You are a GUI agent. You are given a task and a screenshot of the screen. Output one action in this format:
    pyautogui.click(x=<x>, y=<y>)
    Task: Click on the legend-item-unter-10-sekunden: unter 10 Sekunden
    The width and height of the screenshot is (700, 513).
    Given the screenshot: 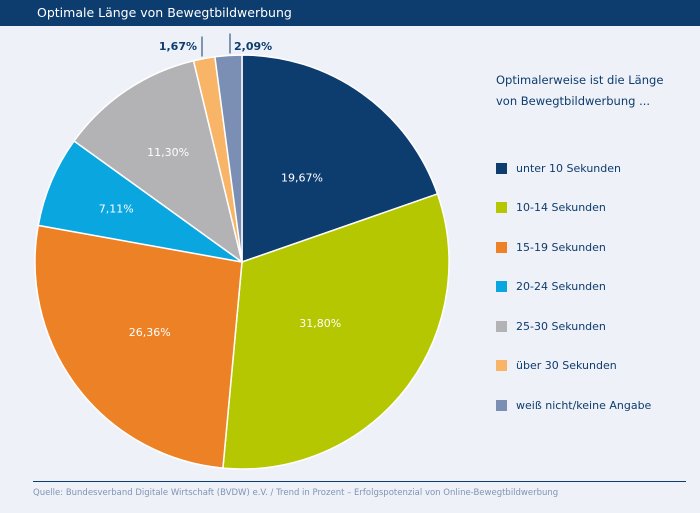 What is the action you would take?
    pyautogui.click(x=558, y=168)
    